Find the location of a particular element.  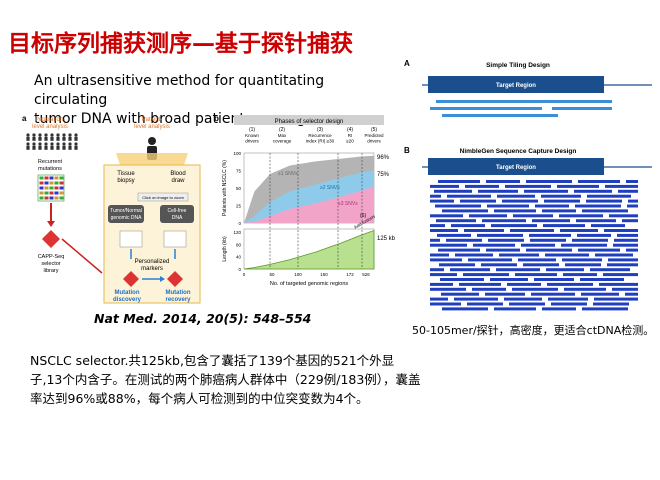

phase-label: Recurrence is located at coordinates (320, 135).